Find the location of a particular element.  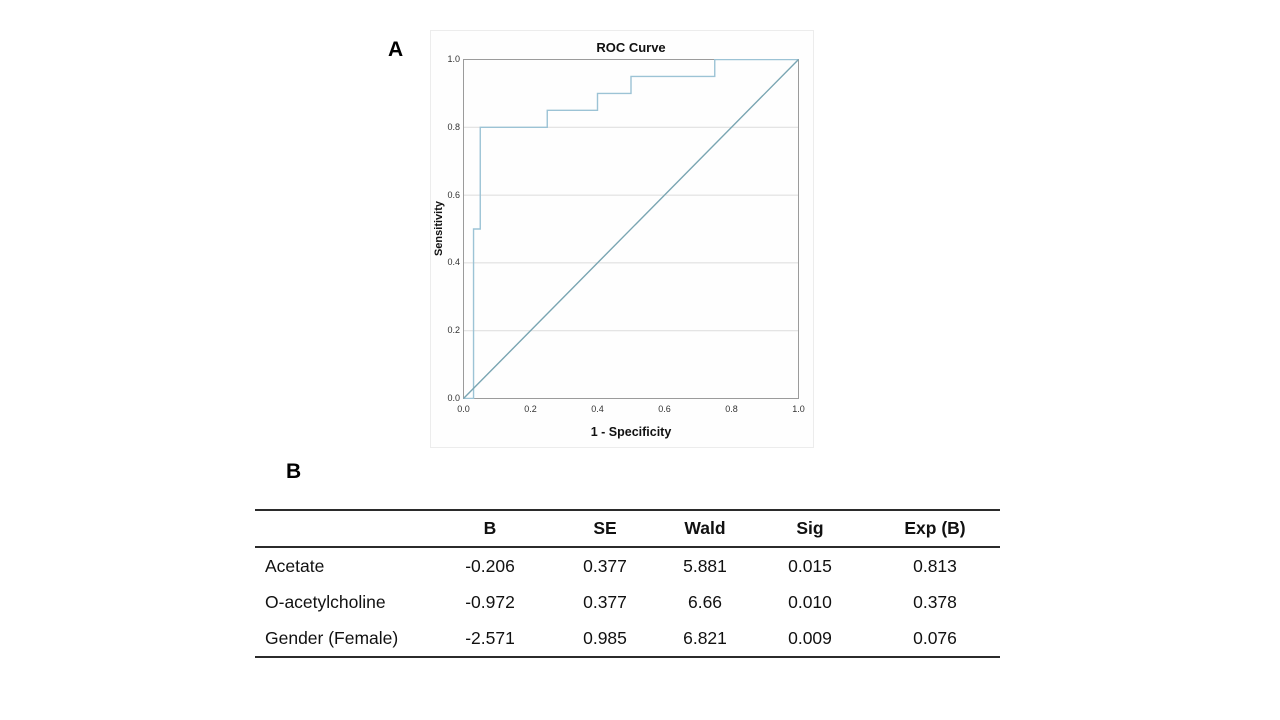

row-label: Gender (Female) is located at coordinates (332, 637).